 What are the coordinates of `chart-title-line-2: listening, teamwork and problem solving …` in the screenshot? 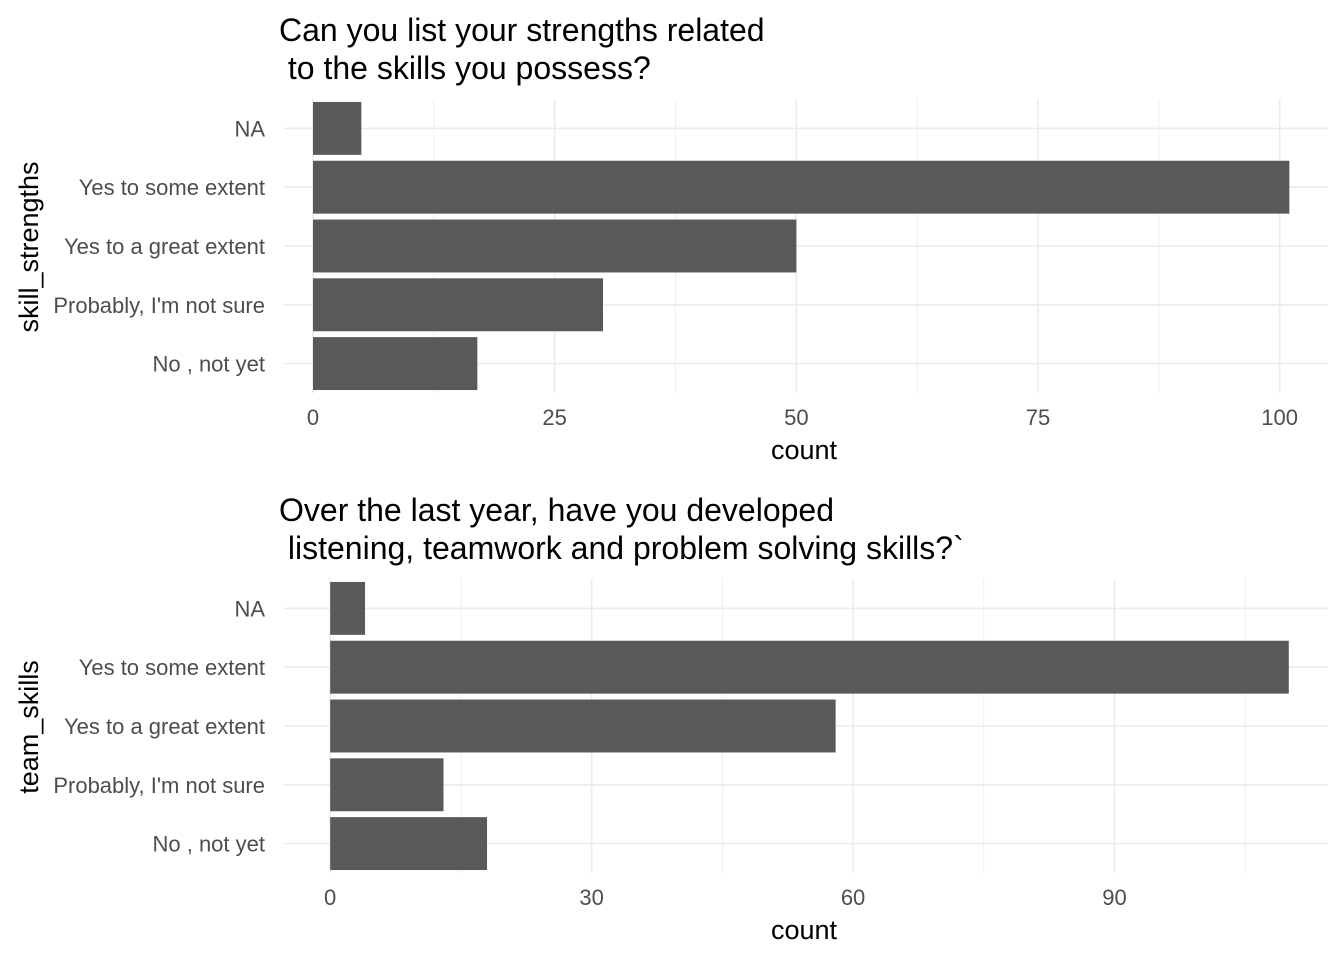 It's located at (621, 548).